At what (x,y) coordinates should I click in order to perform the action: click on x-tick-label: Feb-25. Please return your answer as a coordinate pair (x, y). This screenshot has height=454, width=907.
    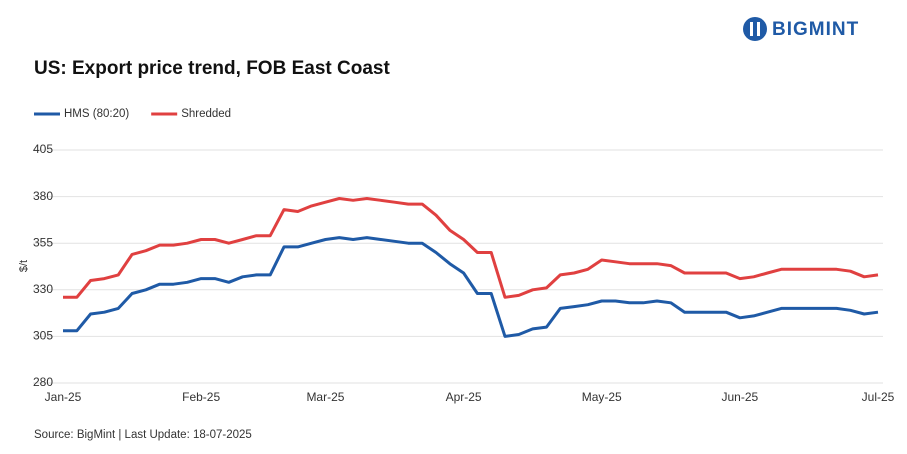
    Looking at the image, I should click on (201, 397).